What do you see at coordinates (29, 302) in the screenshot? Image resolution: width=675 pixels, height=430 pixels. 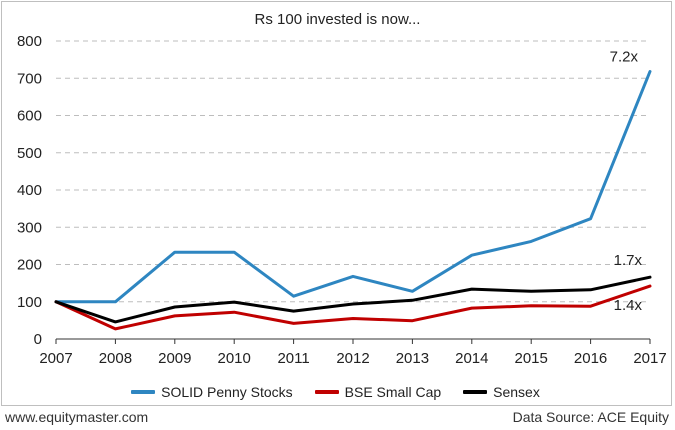 I see `y-tick-label: 100` at bounding box center [29, 302].